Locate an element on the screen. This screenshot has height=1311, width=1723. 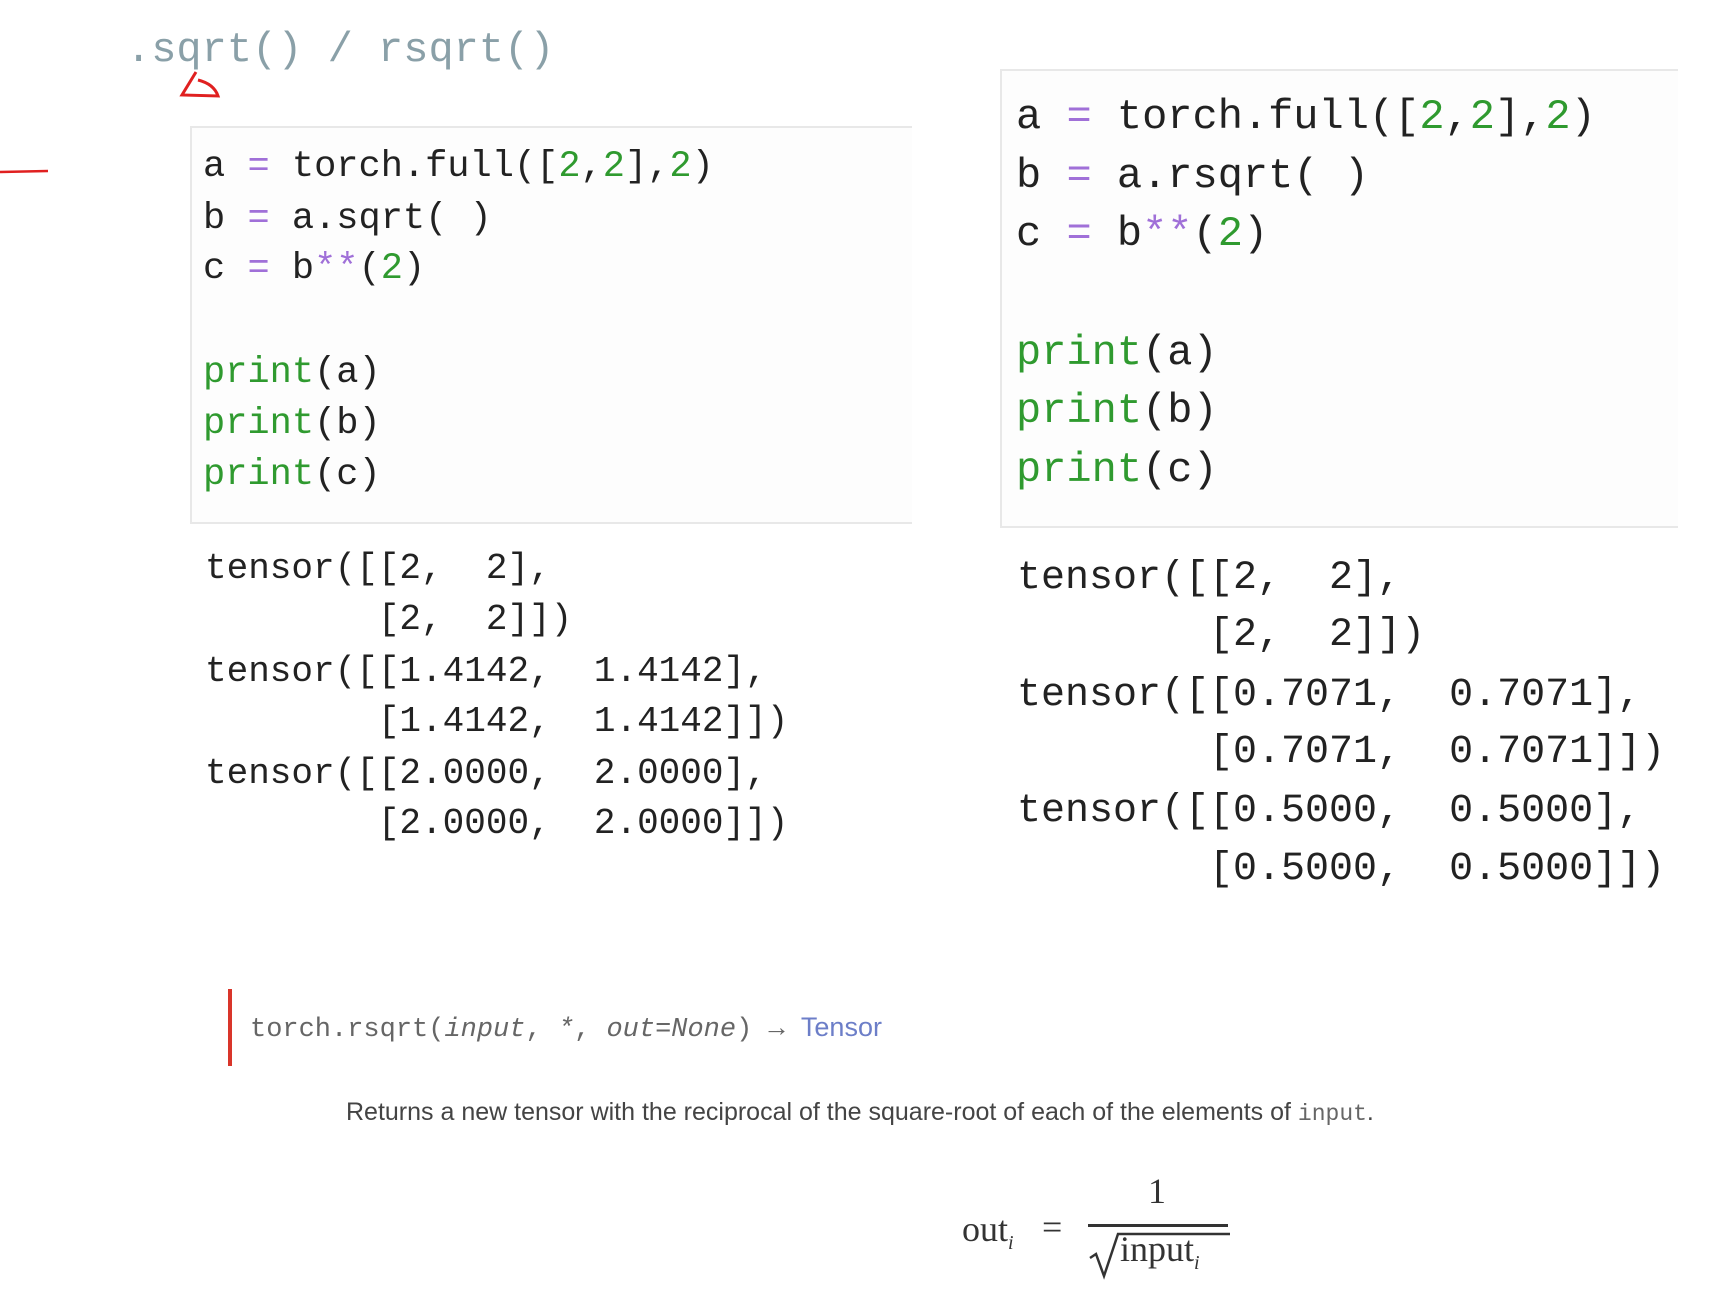
code-cell-sqrt is located at coordinates (551, 325).